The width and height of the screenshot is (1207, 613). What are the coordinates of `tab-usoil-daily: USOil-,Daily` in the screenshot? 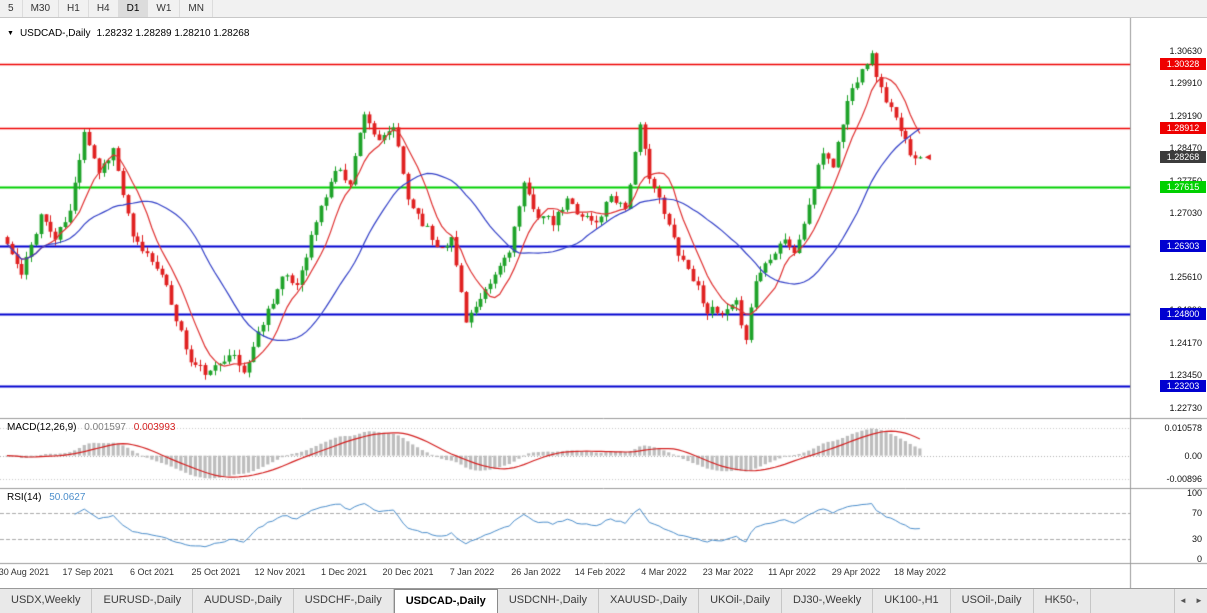 It's located at (992, 601).